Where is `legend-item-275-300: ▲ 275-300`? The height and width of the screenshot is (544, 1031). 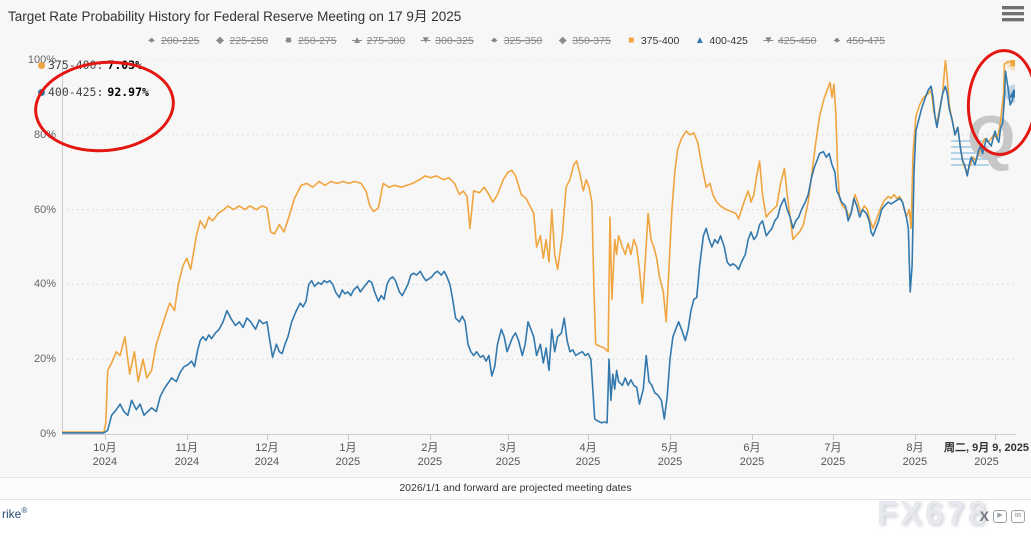
legend-item-275-300: ▲ 275-300 is located at coordinates (379, 41).